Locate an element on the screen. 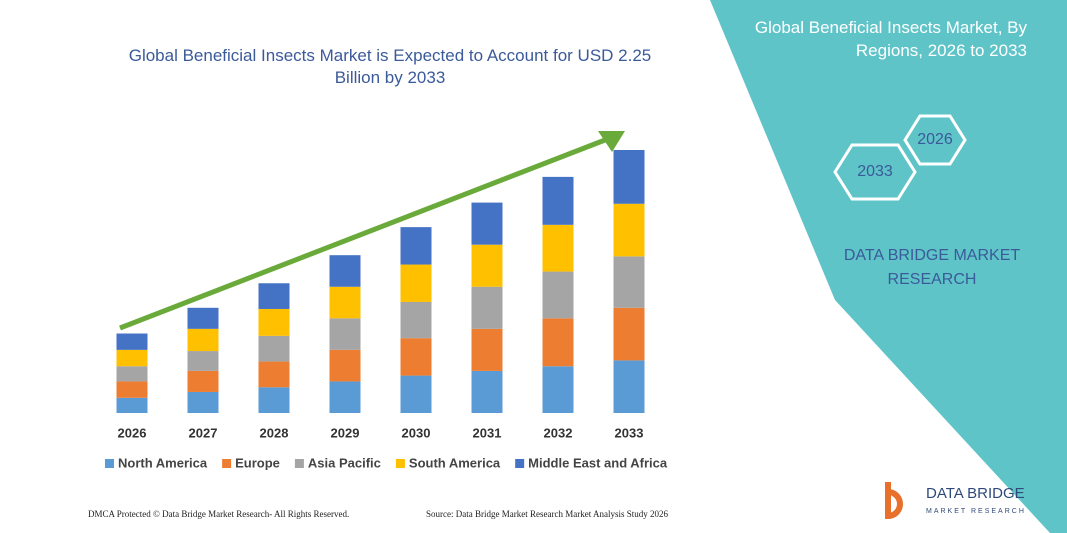 The width and height of the screenshot is (1067, 533). hex-label: 2026 is located at coordinates (935, 139).